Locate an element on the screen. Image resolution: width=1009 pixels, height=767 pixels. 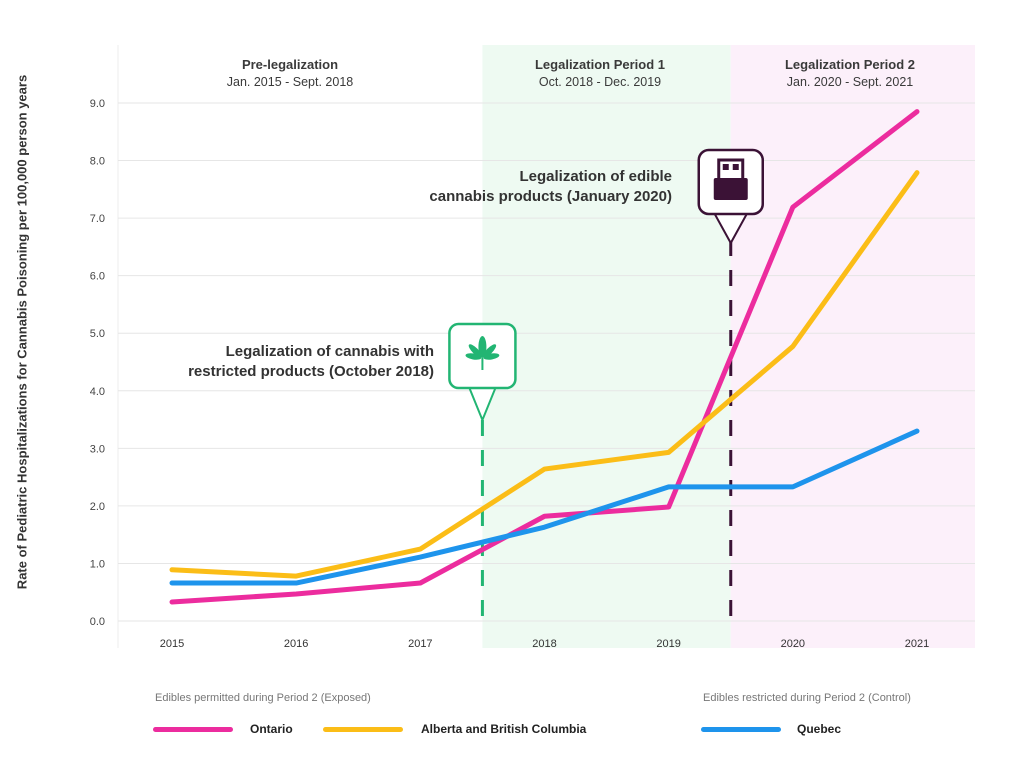
period-name: Legalization Period 1 is located at coordinates (600, 64).